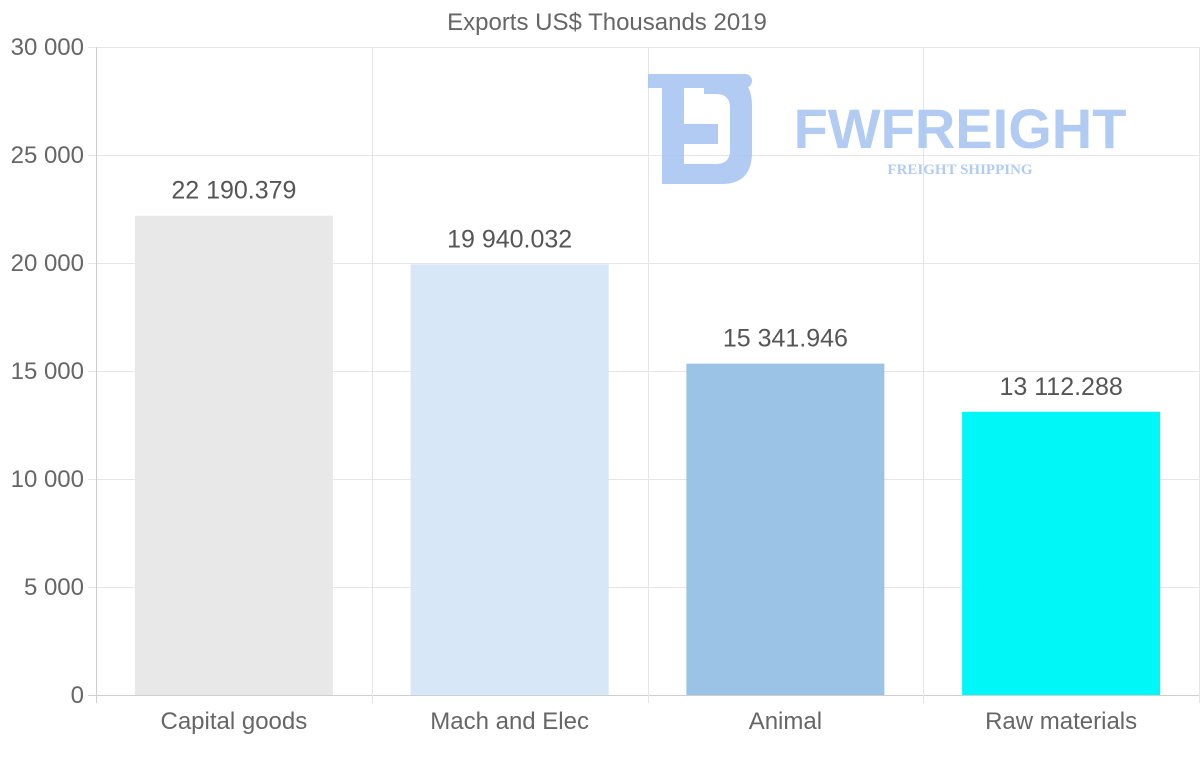  What do you see at coordinates (233, 191) in the screenshot?
I see `bar-value-label: 22 190.379` at bounding box center [233, 191].